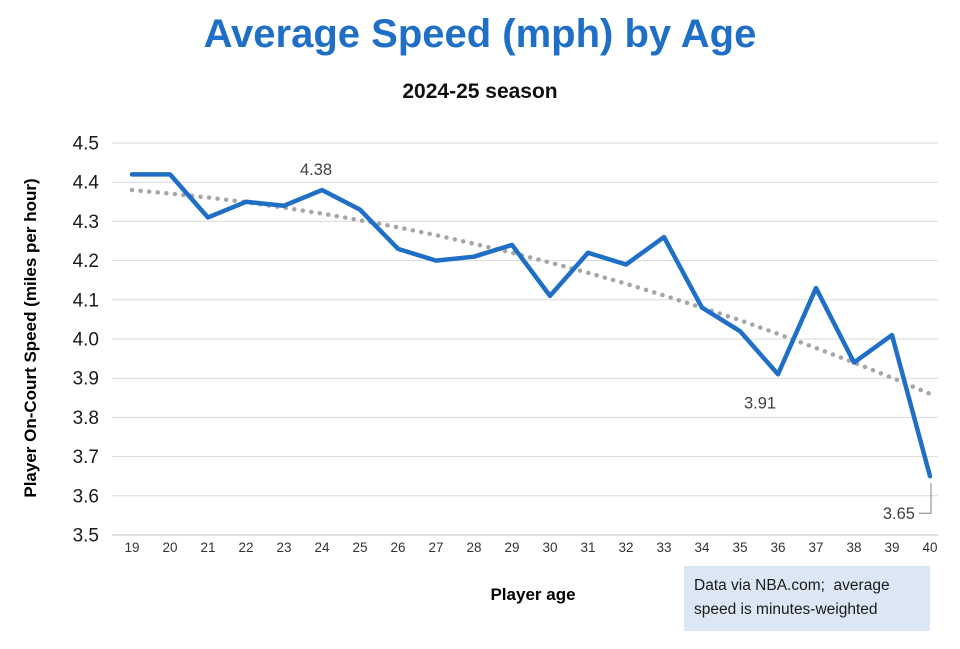 The image size is (960, 649). I want to click on x-tick-label: 29, so click(511, 547).